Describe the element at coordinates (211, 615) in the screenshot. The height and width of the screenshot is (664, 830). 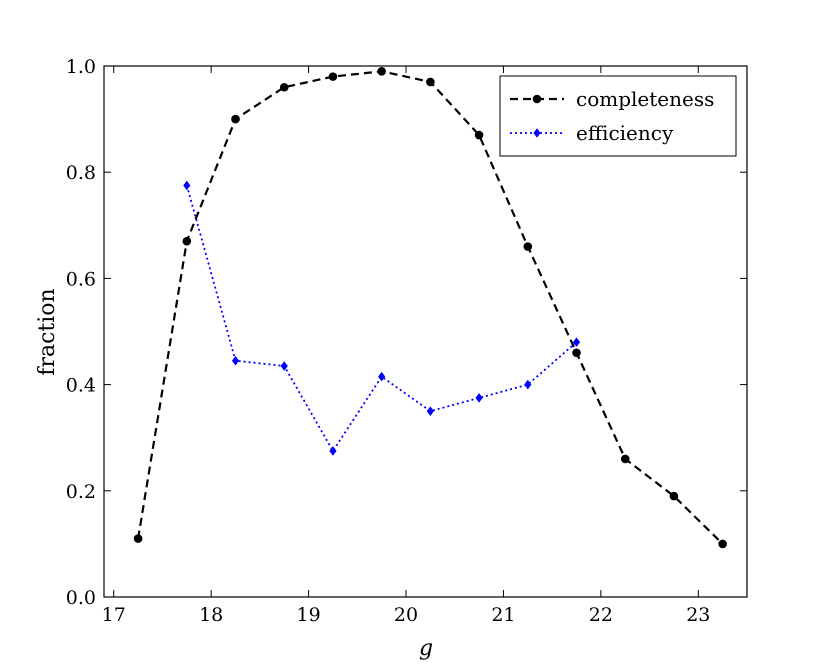
I see `x-tick-label: 18` at that location.